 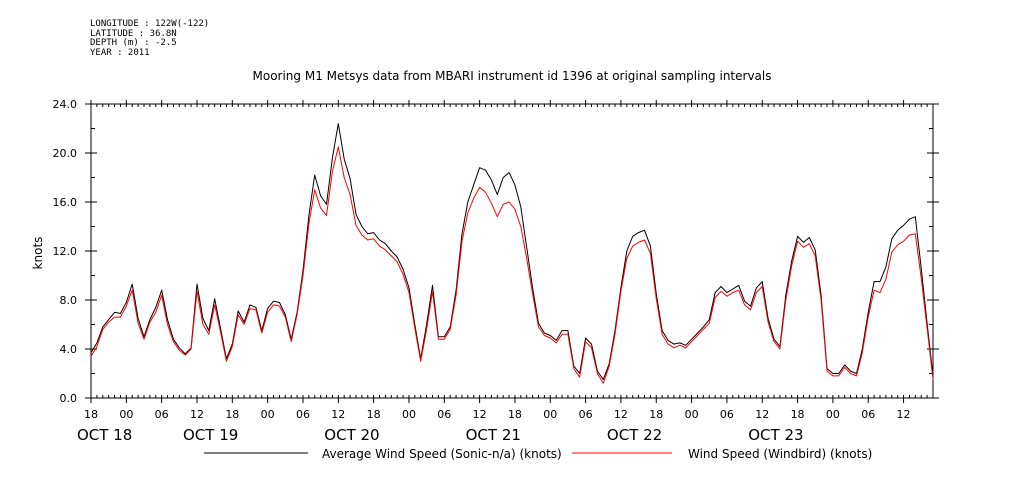 I want to click on y-tick-label: 0.0, so click(x=69, y=398).